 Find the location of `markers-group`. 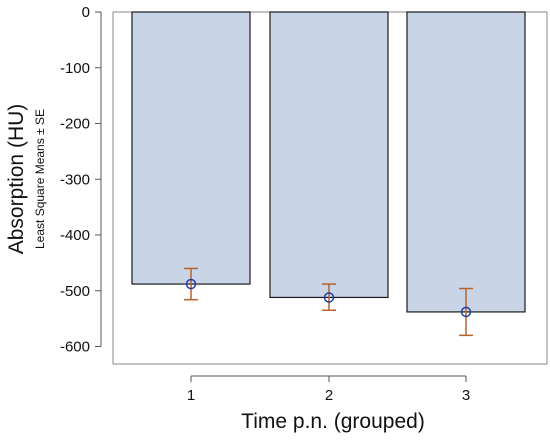

markers-group is located at coordinates (328, 298).